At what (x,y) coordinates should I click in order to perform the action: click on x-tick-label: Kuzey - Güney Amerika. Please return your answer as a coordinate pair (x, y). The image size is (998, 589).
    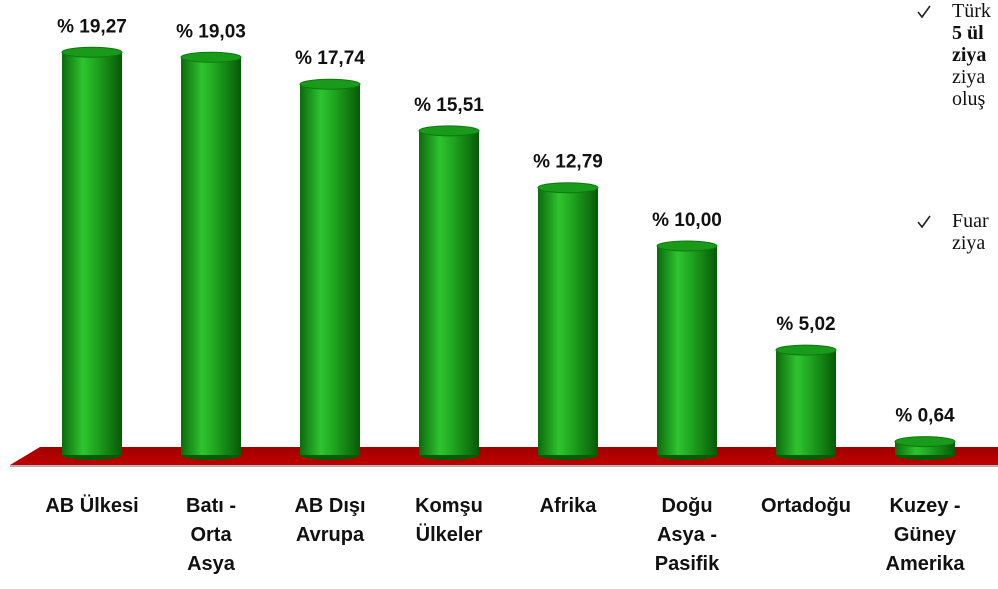
    Looking at the image, I should click on (925, 535).